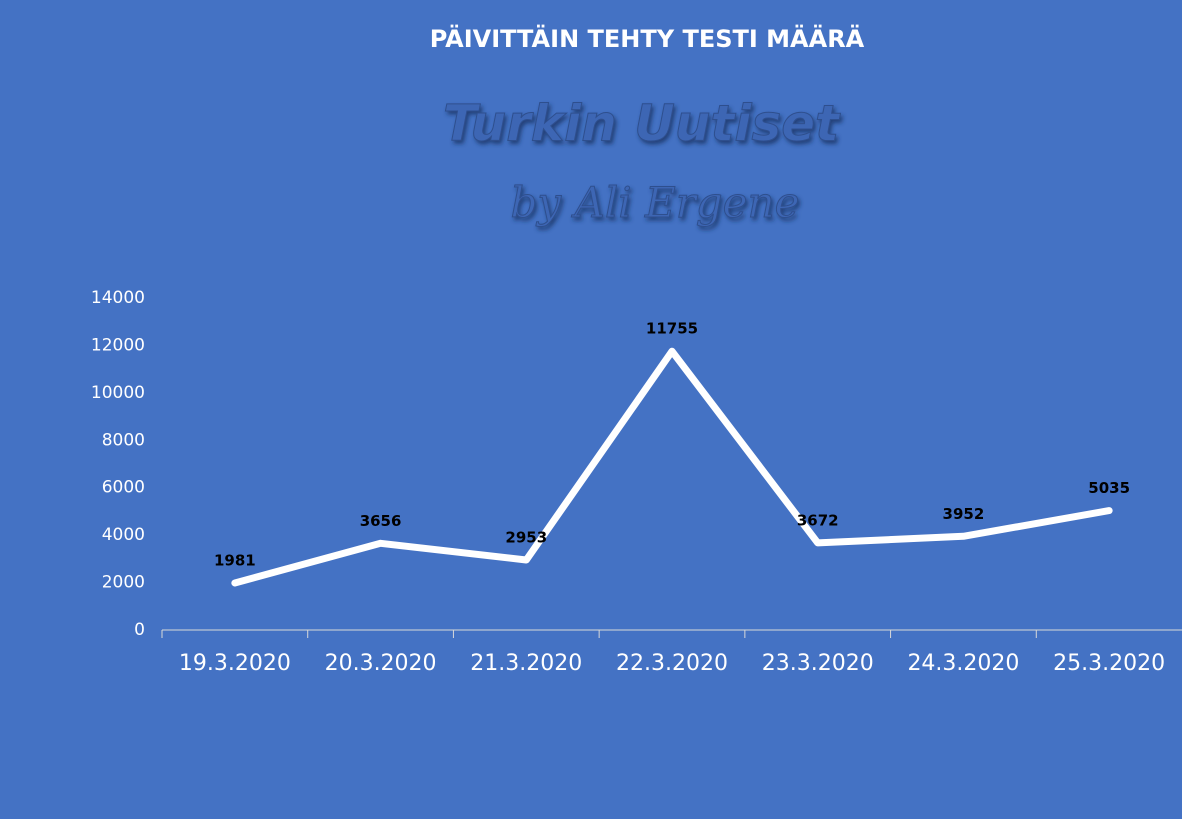 The width and height of the screenshot is (1182, 819). I want to click on watermark-title: Turkin Uutiset, so click(642, 124).